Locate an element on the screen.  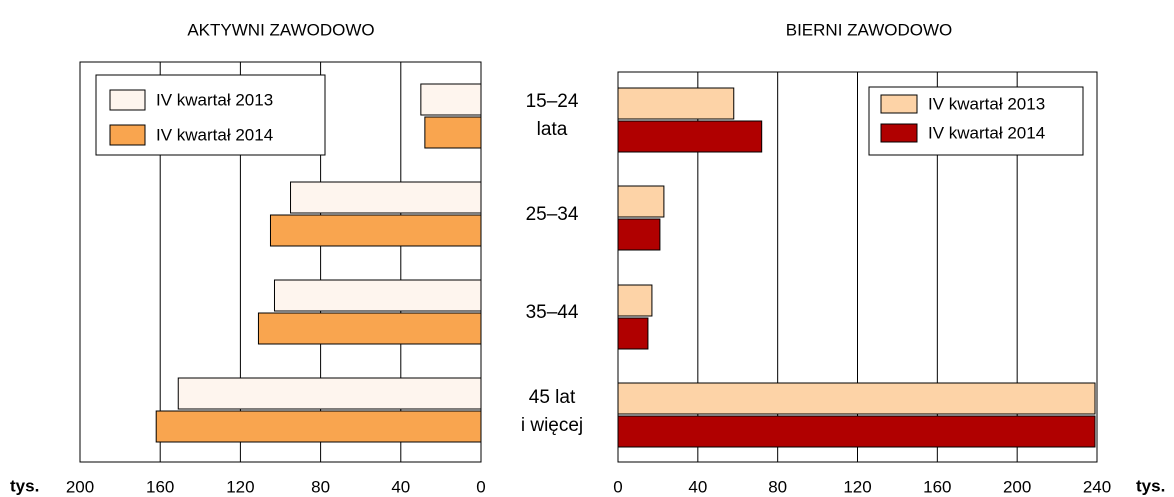
chart-title: AKTYWNI ZAWODOWO is located at coordinates (280, 29).